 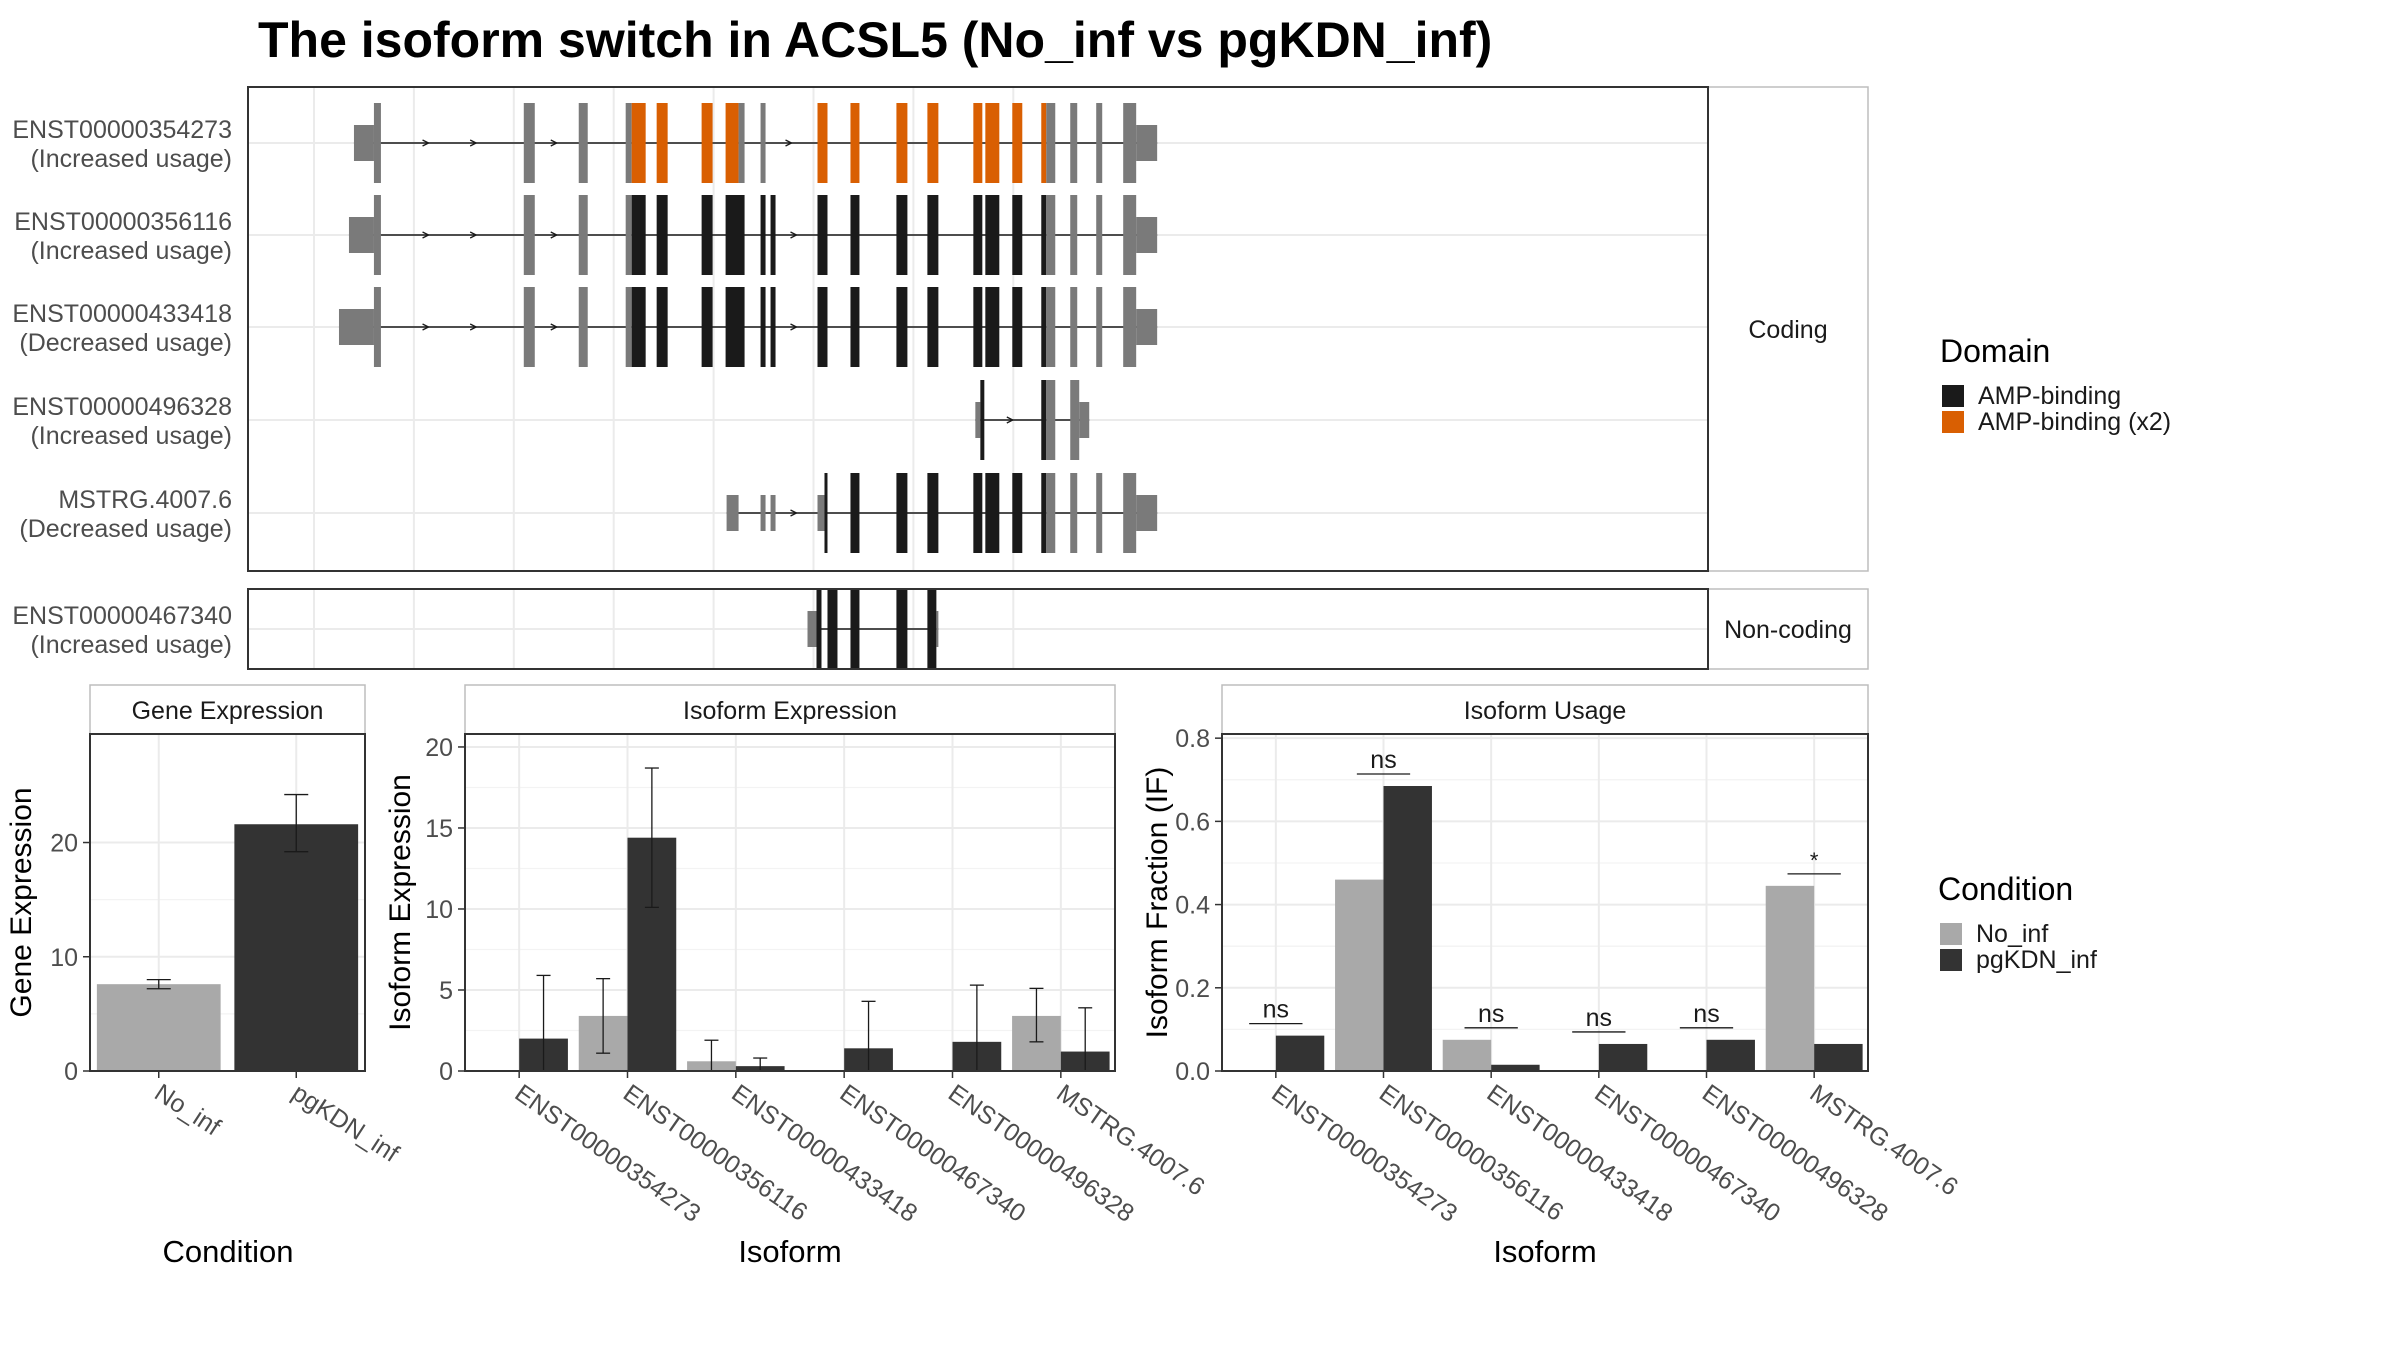 What do you see at coordinates (122, 616) in the screenshot?
I see `transcript-id-label: ENST00000467340` at bounding box center [122, 616].